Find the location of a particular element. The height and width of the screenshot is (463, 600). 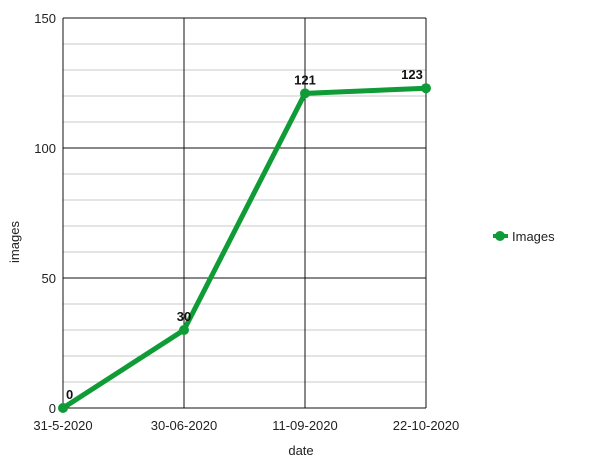

x-tick-label: 22-10-2020 is located at coordinates (426, 425).